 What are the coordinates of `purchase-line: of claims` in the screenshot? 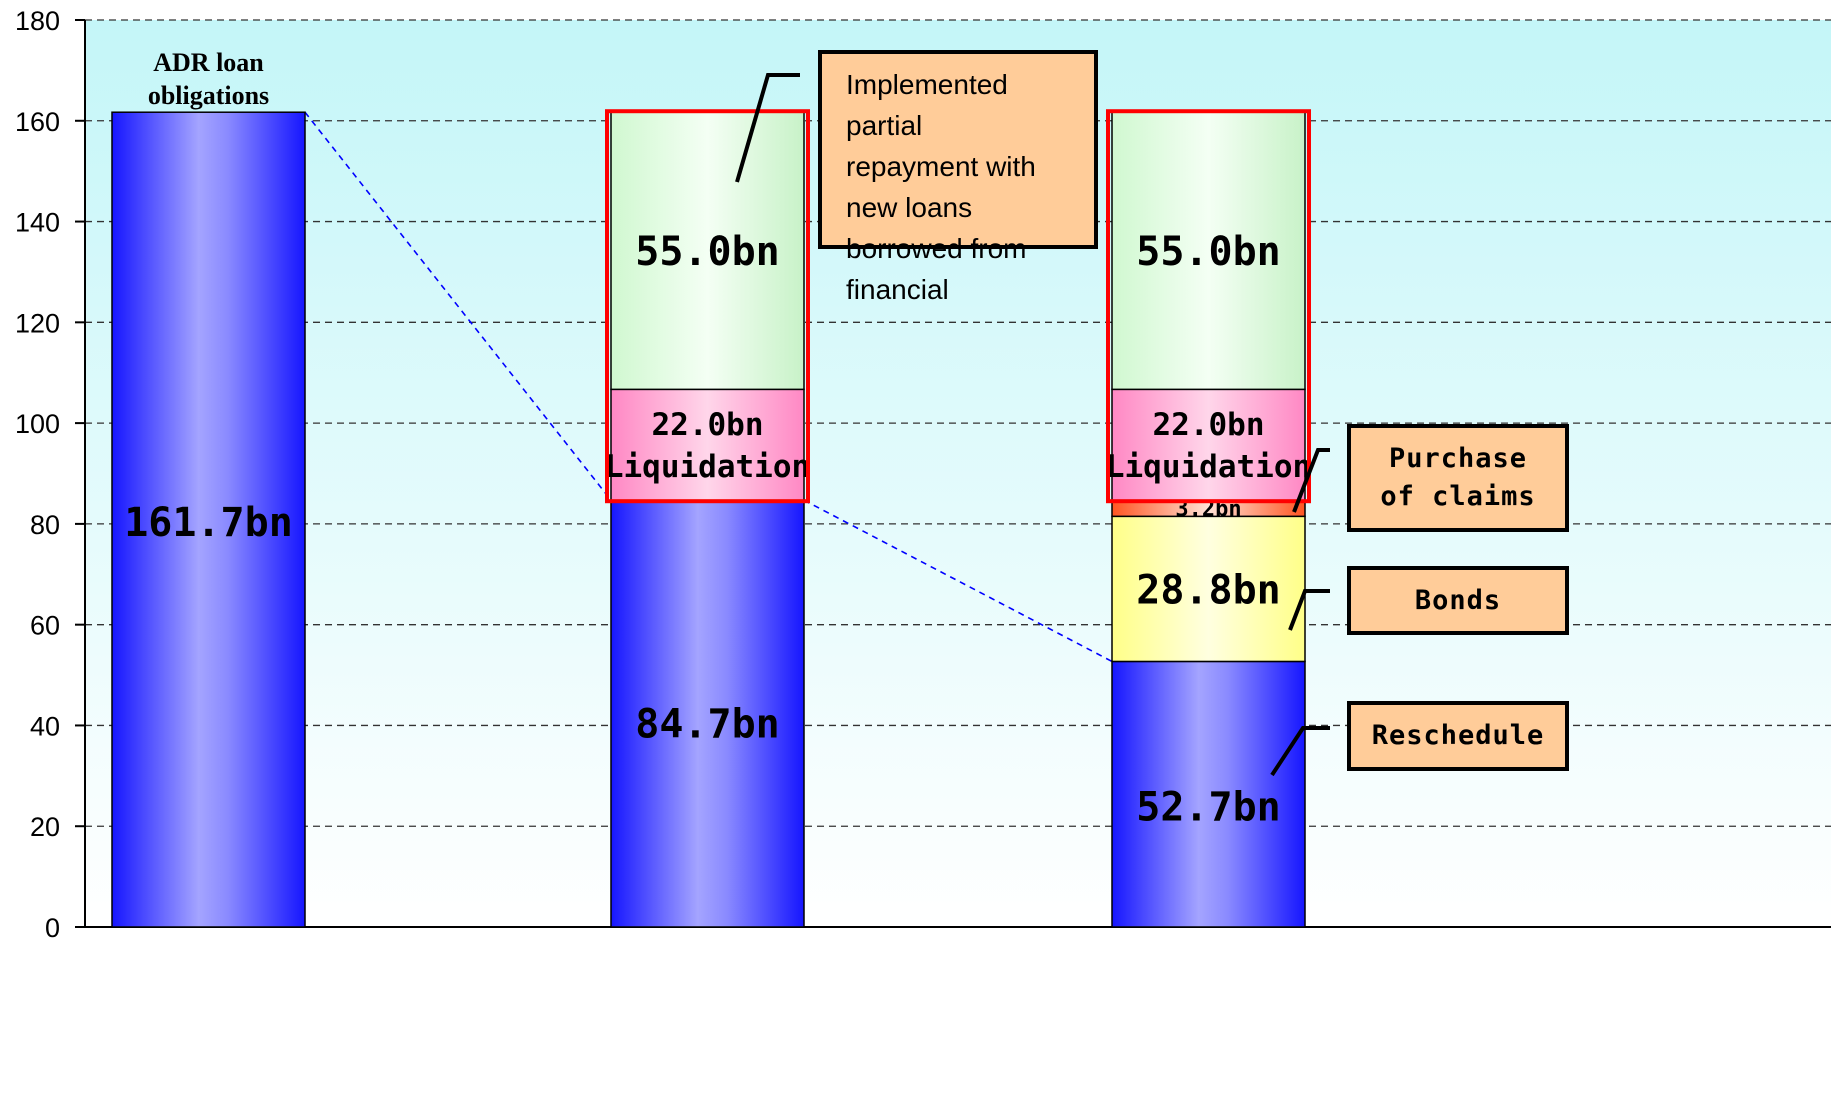 It's located at (1458, 496).